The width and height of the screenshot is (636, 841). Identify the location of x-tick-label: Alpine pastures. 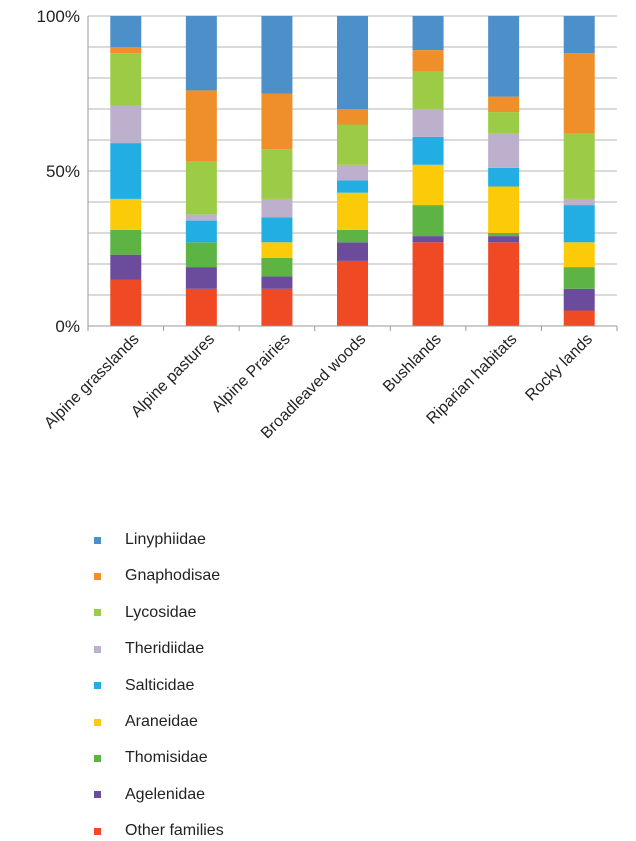
(173, 376).